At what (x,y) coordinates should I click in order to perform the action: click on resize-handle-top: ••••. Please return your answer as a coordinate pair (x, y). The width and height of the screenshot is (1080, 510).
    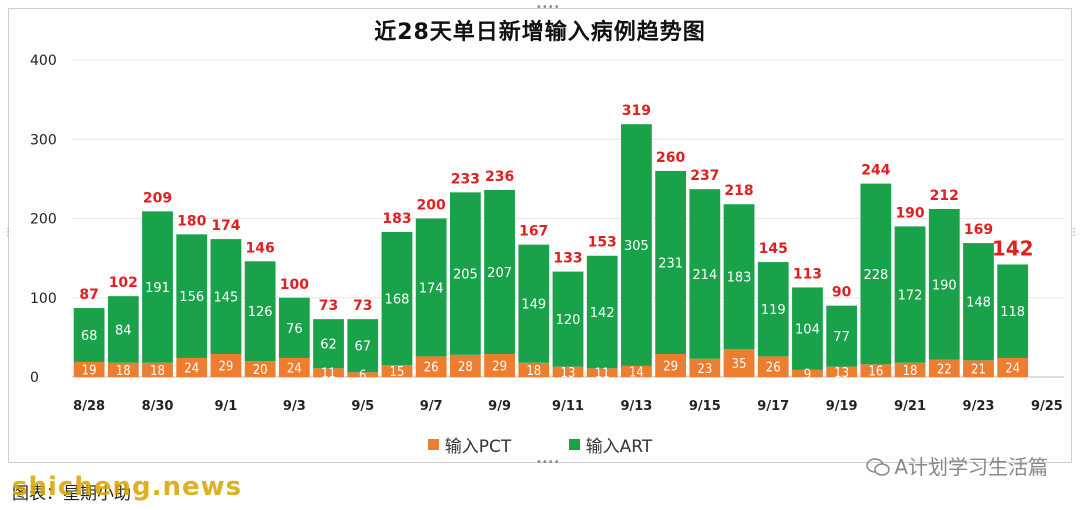
    Looking at the image, I should click on (548, 7).